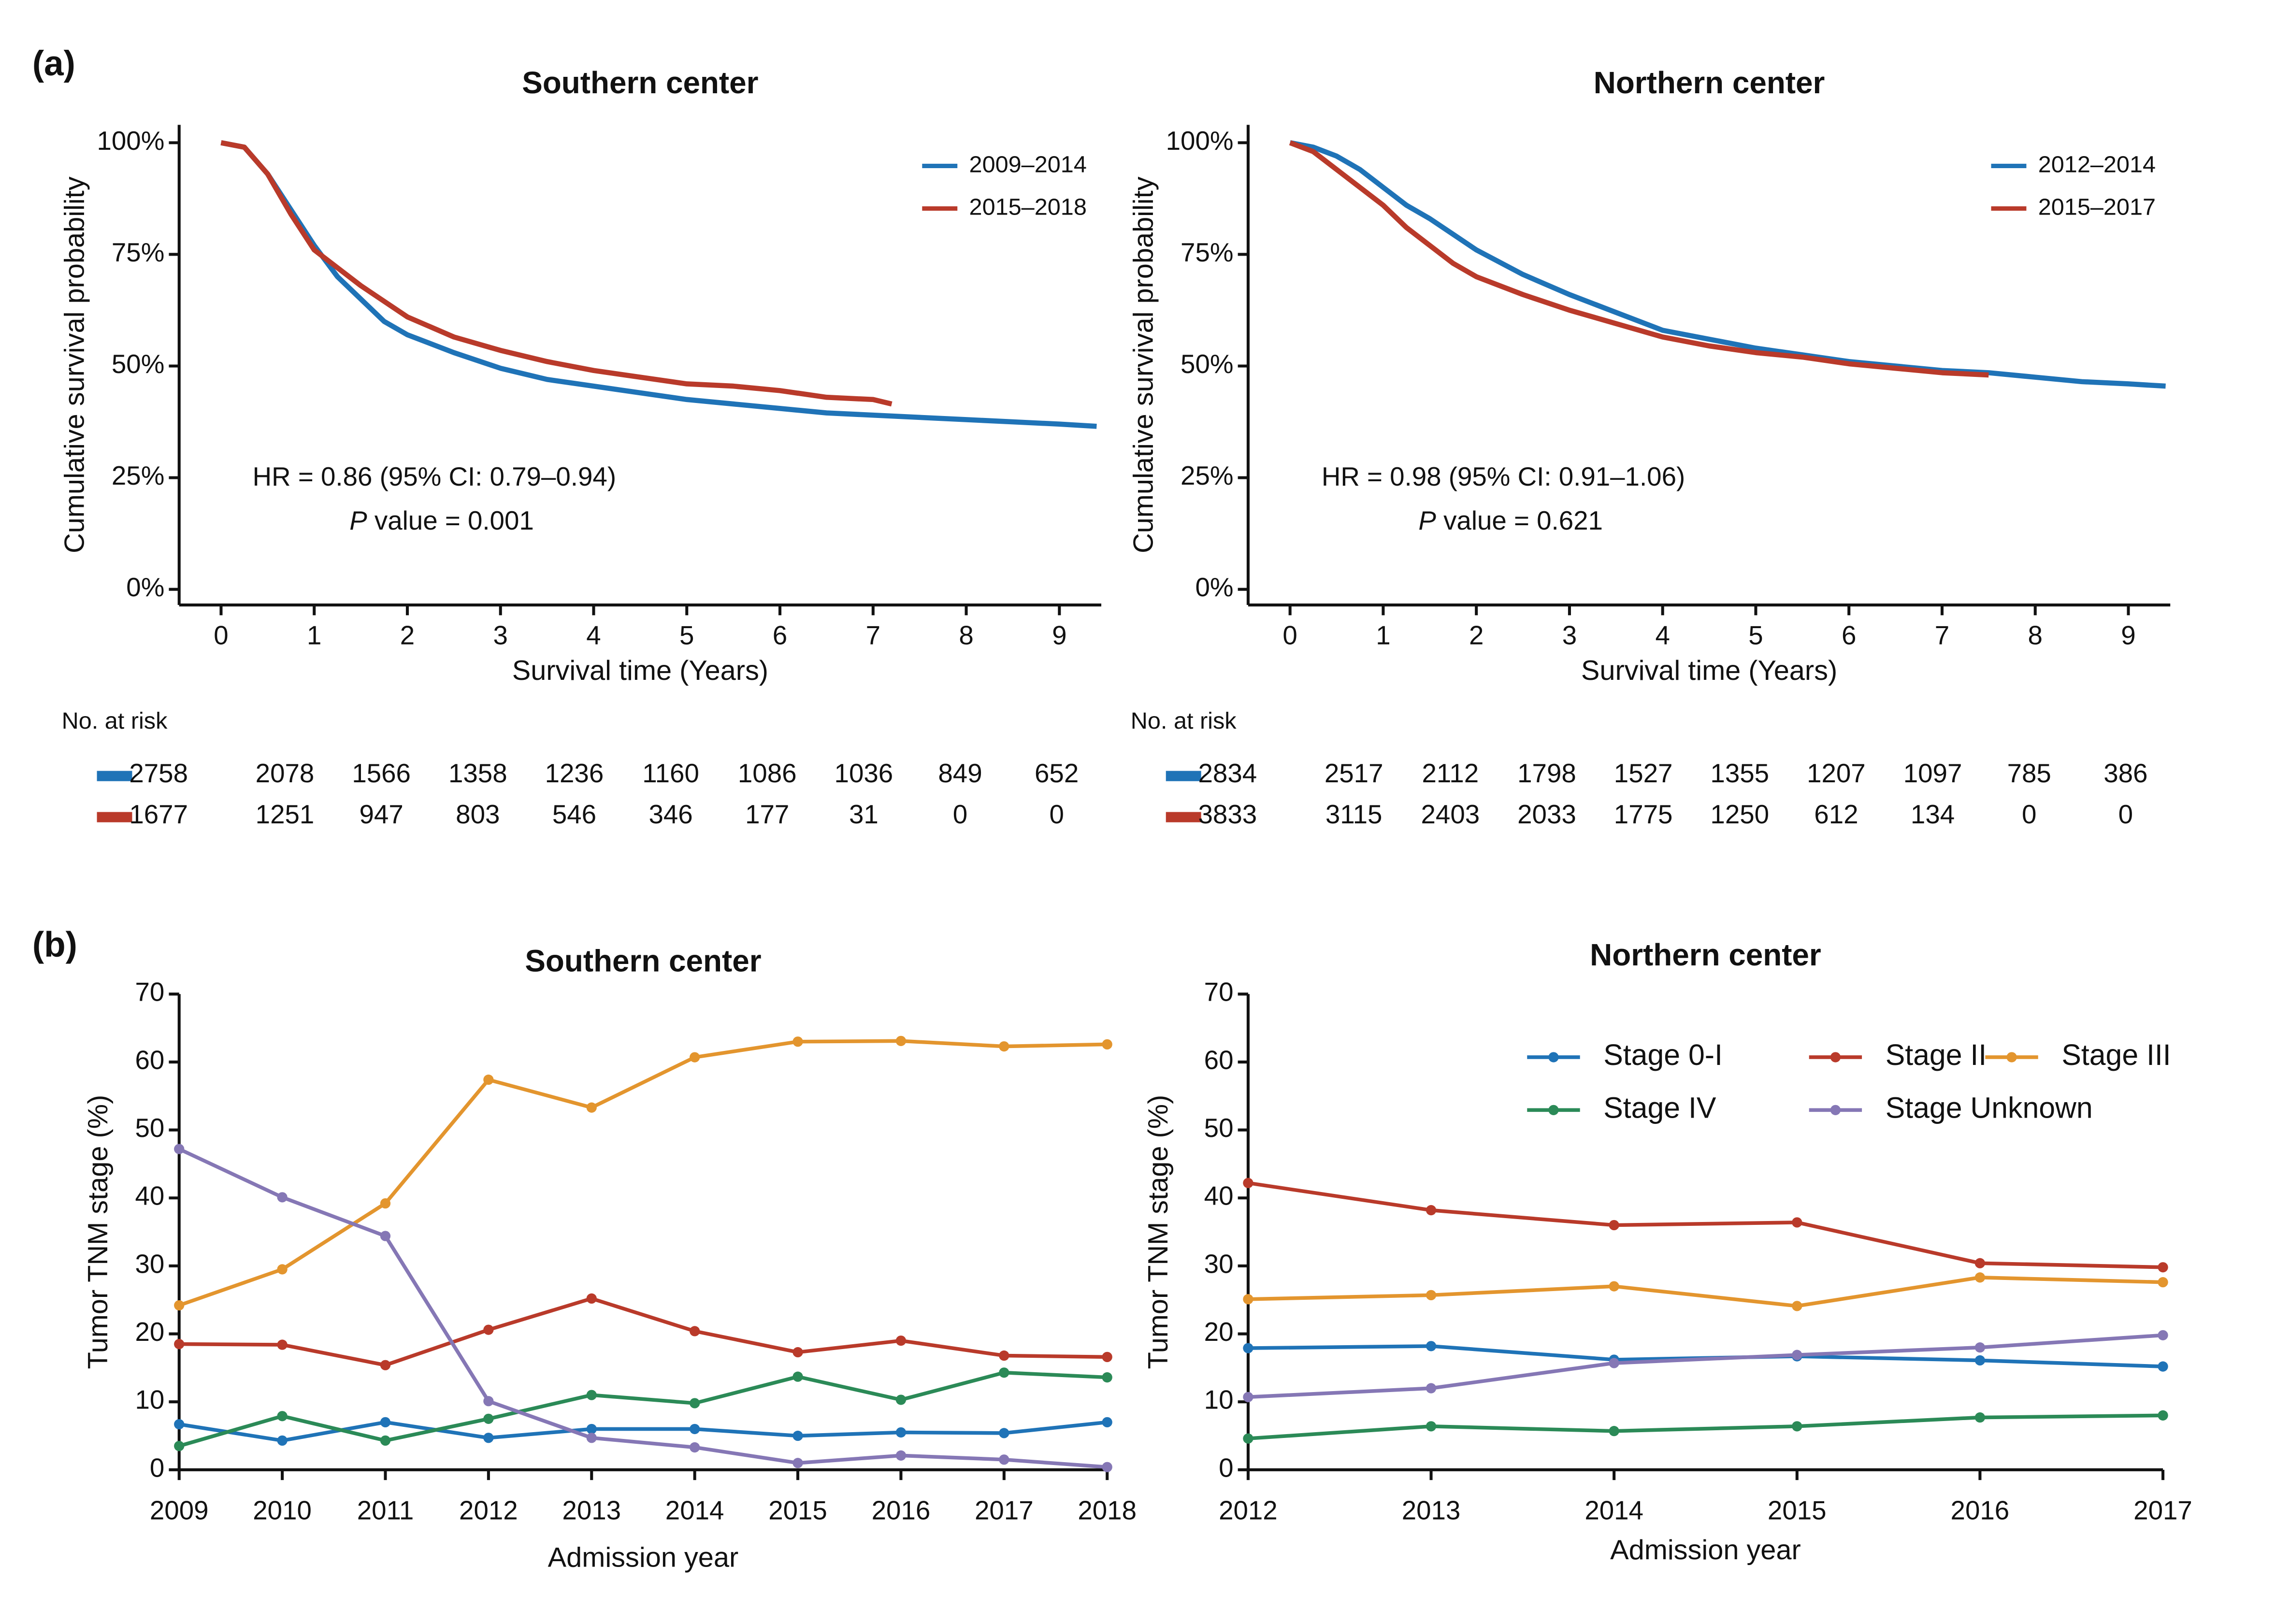 This screenshot has width=2276, height=1624. Describe the element at coordinates (149, 1128) in the screenshot. I see `y-tick-label: 50` at that location.